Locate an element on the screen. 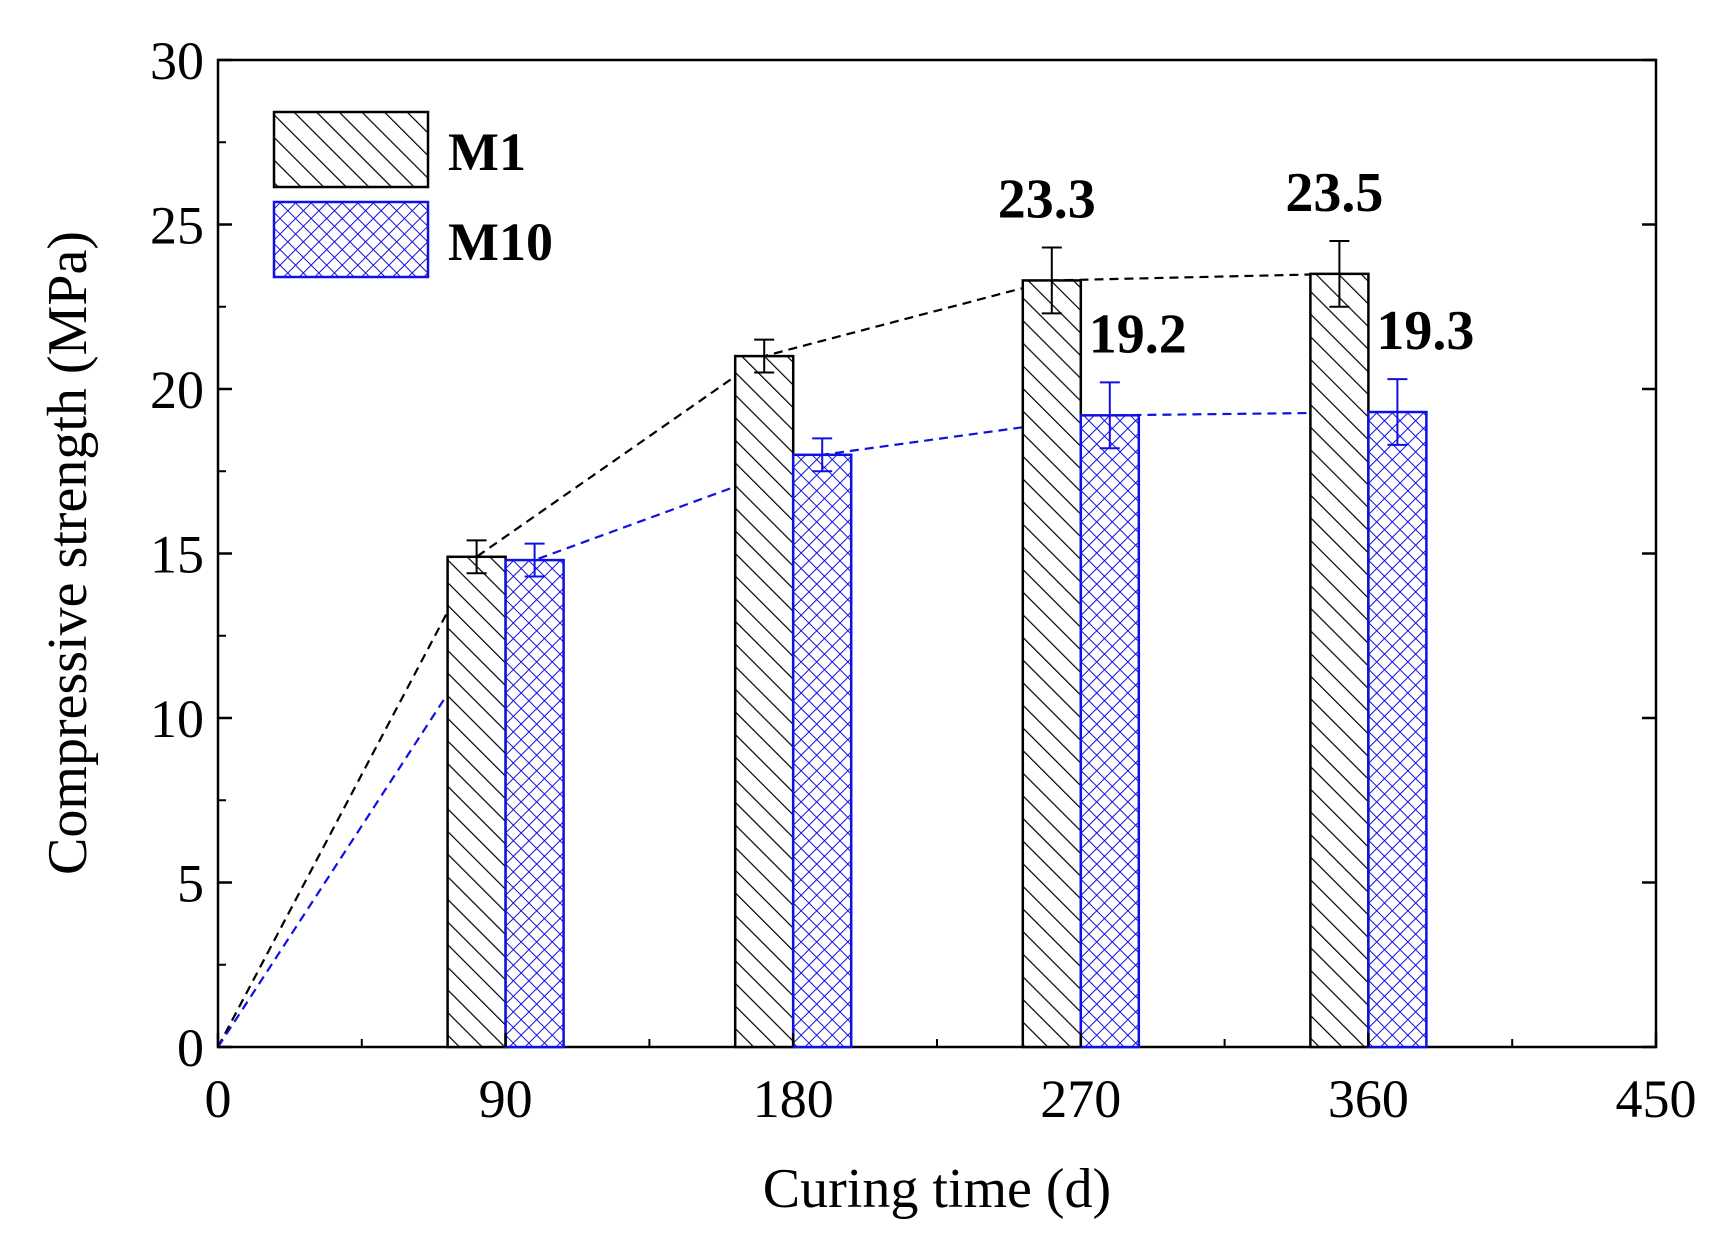 Image resolution: width=1724 pixels, height=1234 pixels. data-labels: 23.3 23.5 19.2 19.3 is located at coordinates (1236, 263).